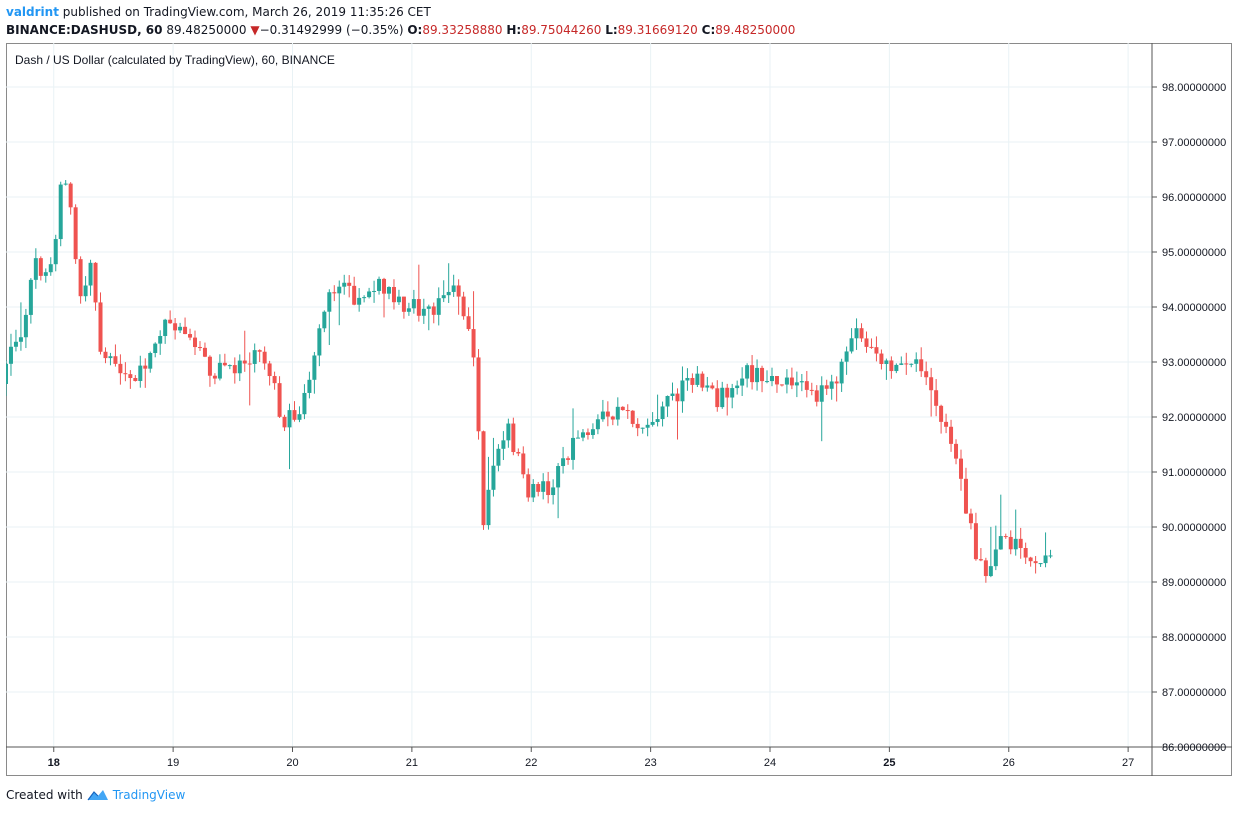  I want to click on down-arrow-icon: ▼, so click(255, 30).